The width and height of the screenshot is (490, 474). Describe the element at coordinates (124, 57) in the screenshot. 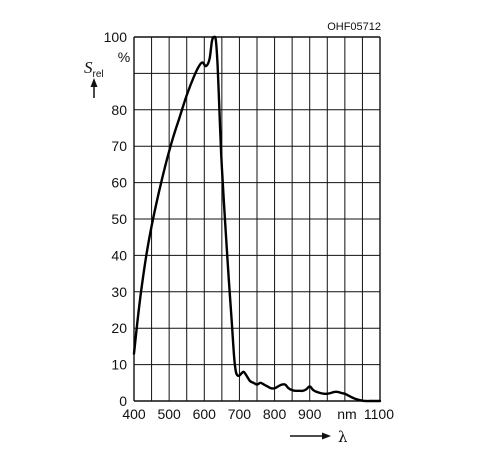

I see `y-unit-label: %` at that location.